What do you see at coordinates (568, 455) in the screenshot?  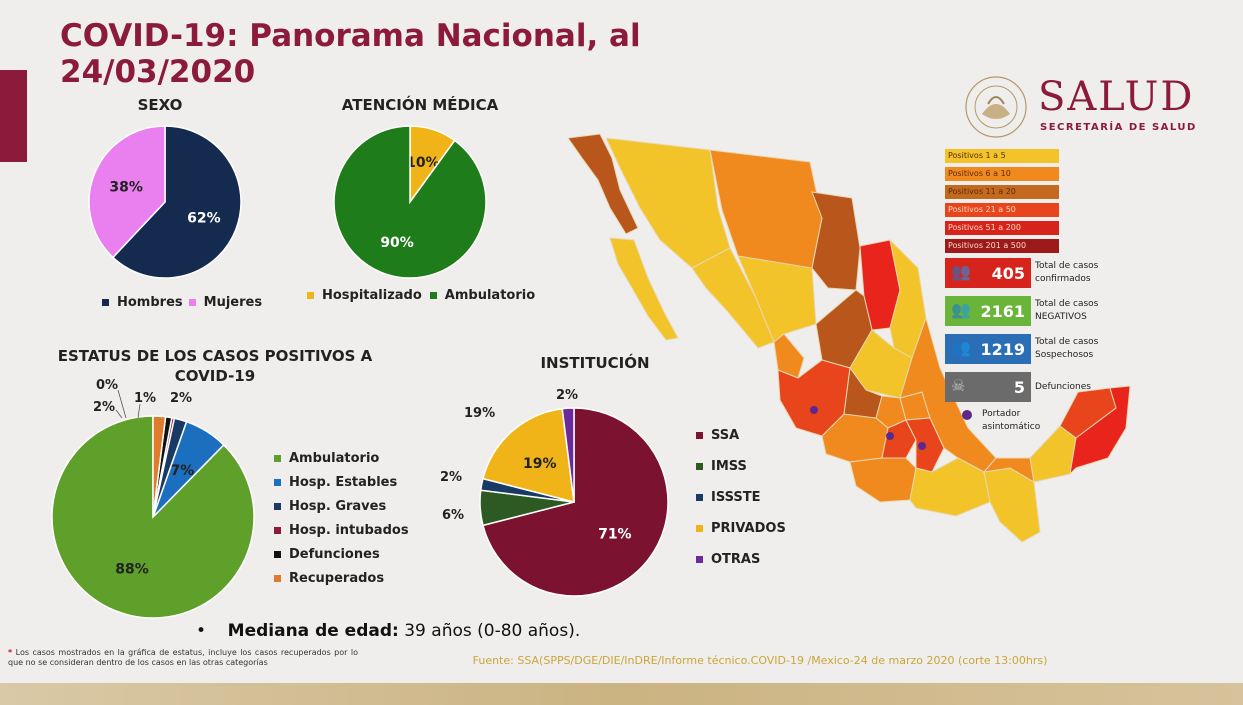 I see `institucion-slice-otras` at bounding box center [568, 455].